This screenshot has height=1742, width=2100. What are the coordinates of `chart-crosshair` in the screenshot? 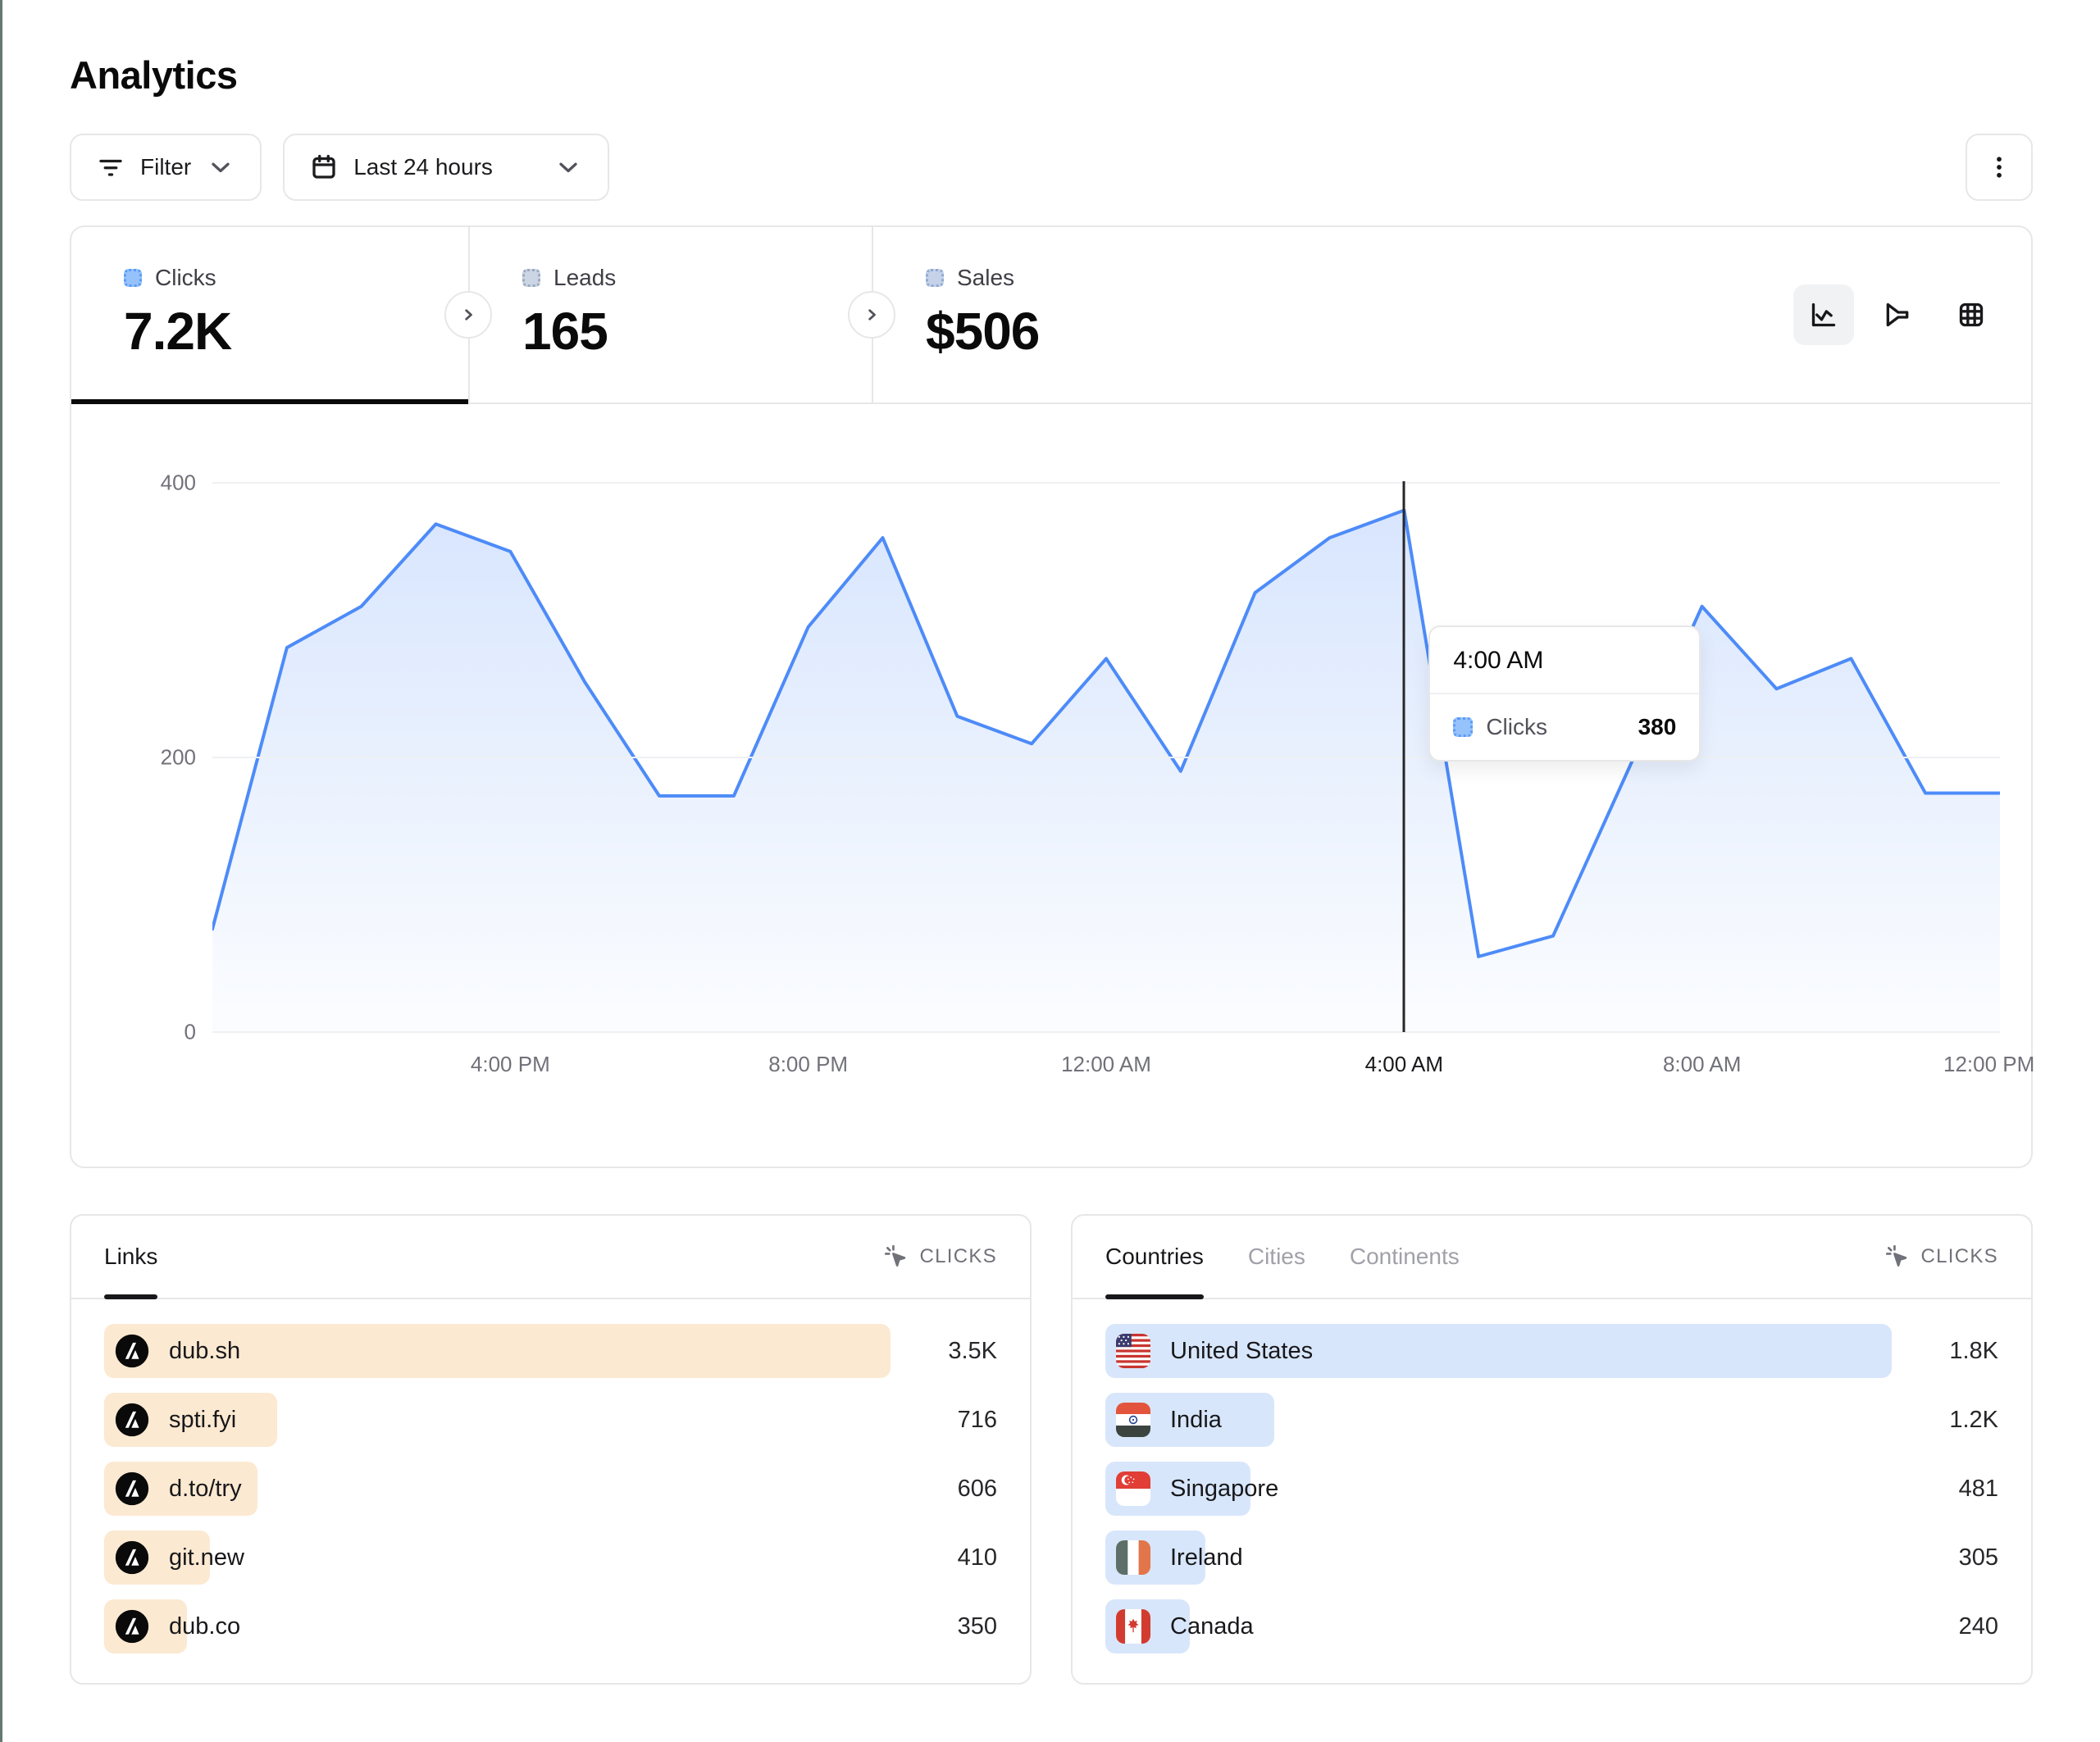 It's located at (1403, 756).